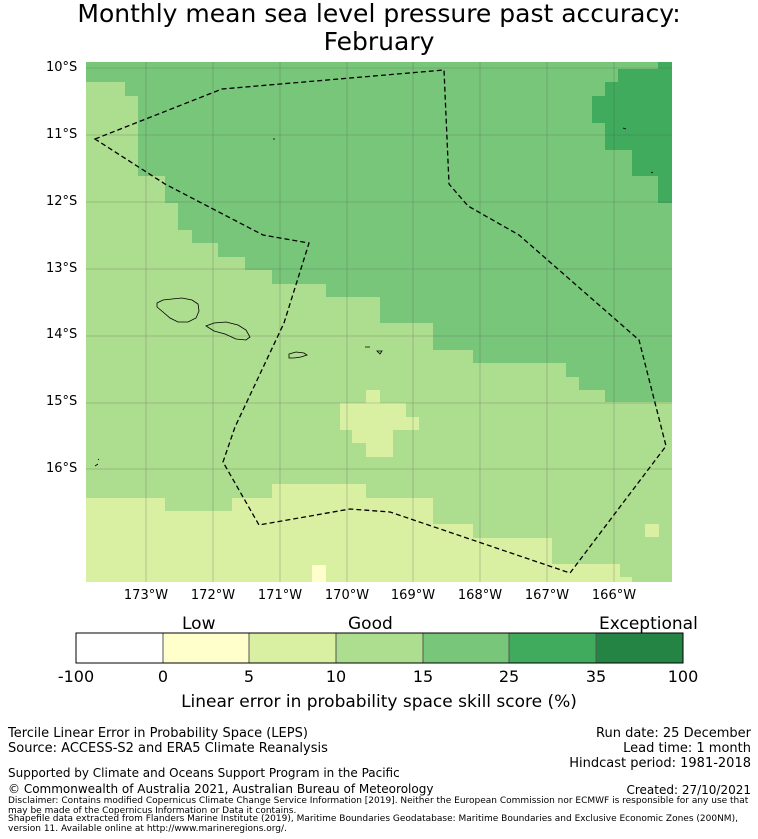 The width and height of the screenshot is (758, 839). Describe the element at coordinates (374, 350) in the screenshot. I see `island-manua` at that location.